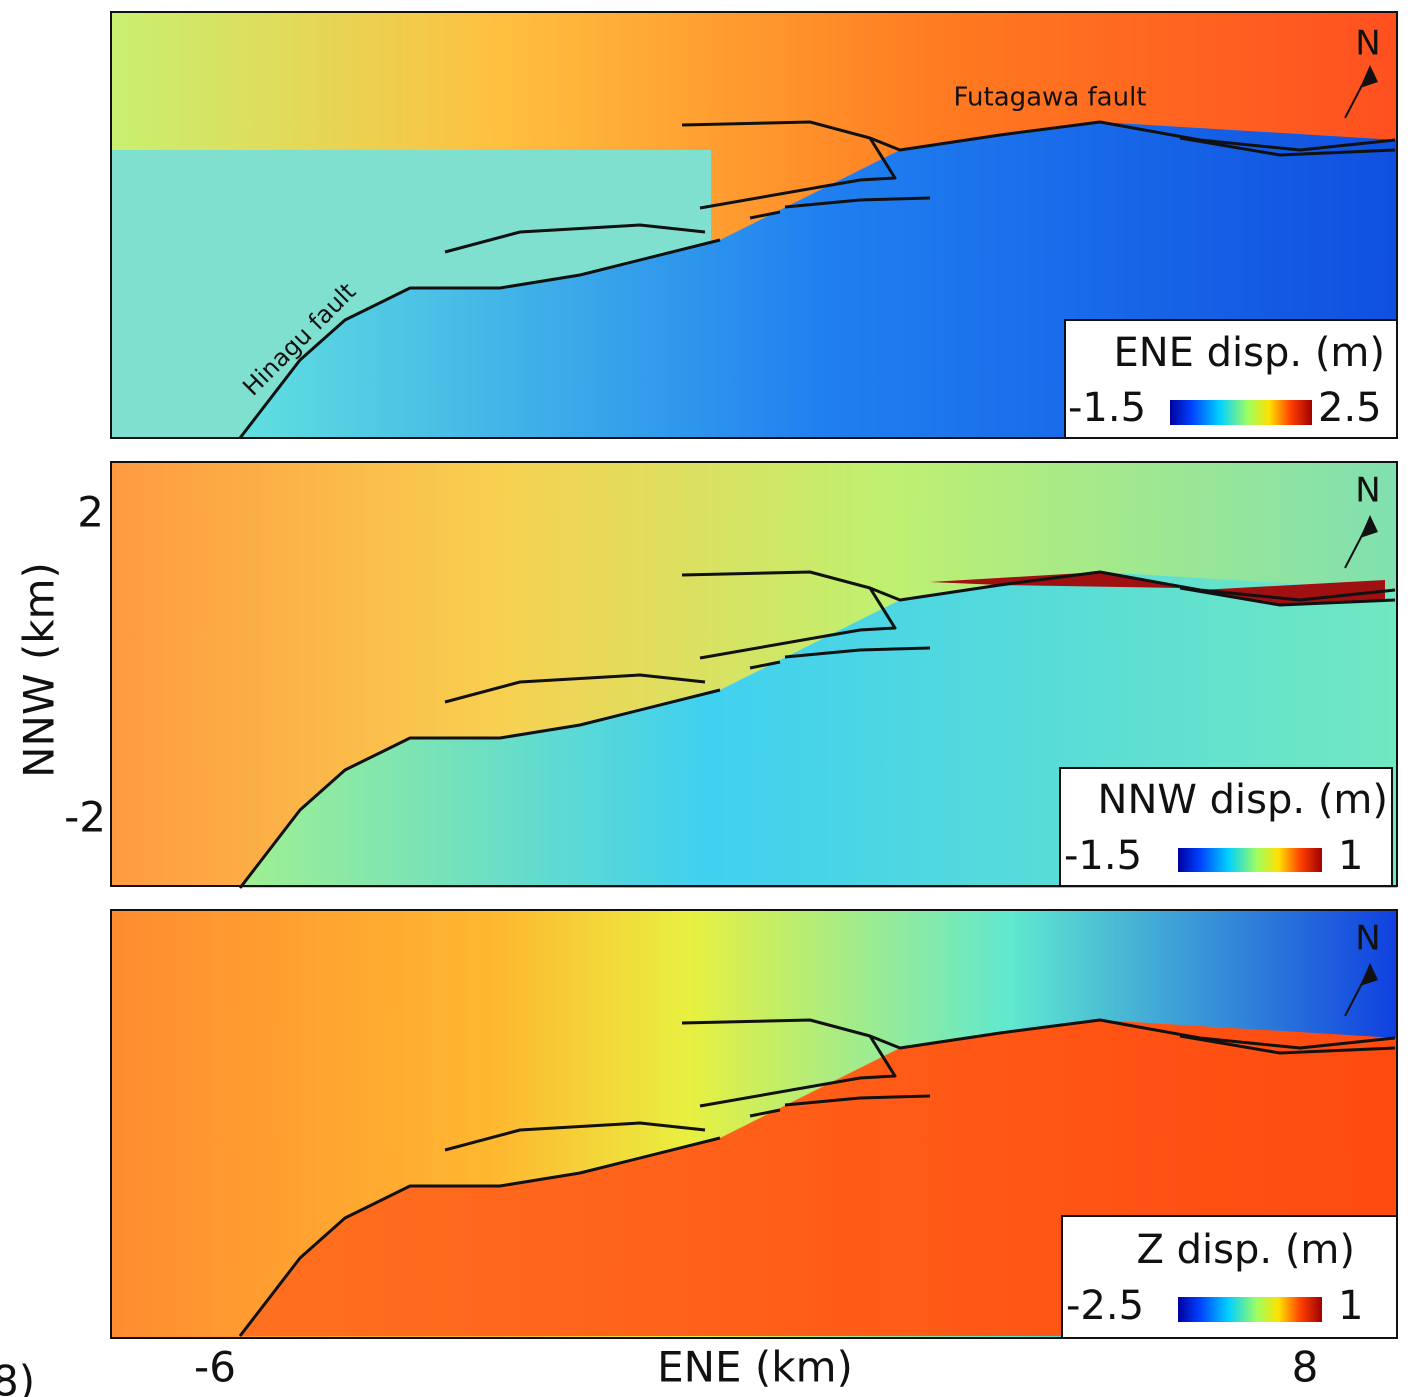  What do you see at coordinates (1243, 800) in the screenshot?
I see `colorbar-title: NNW disp. (m)` at bounding box center [1243, 800].